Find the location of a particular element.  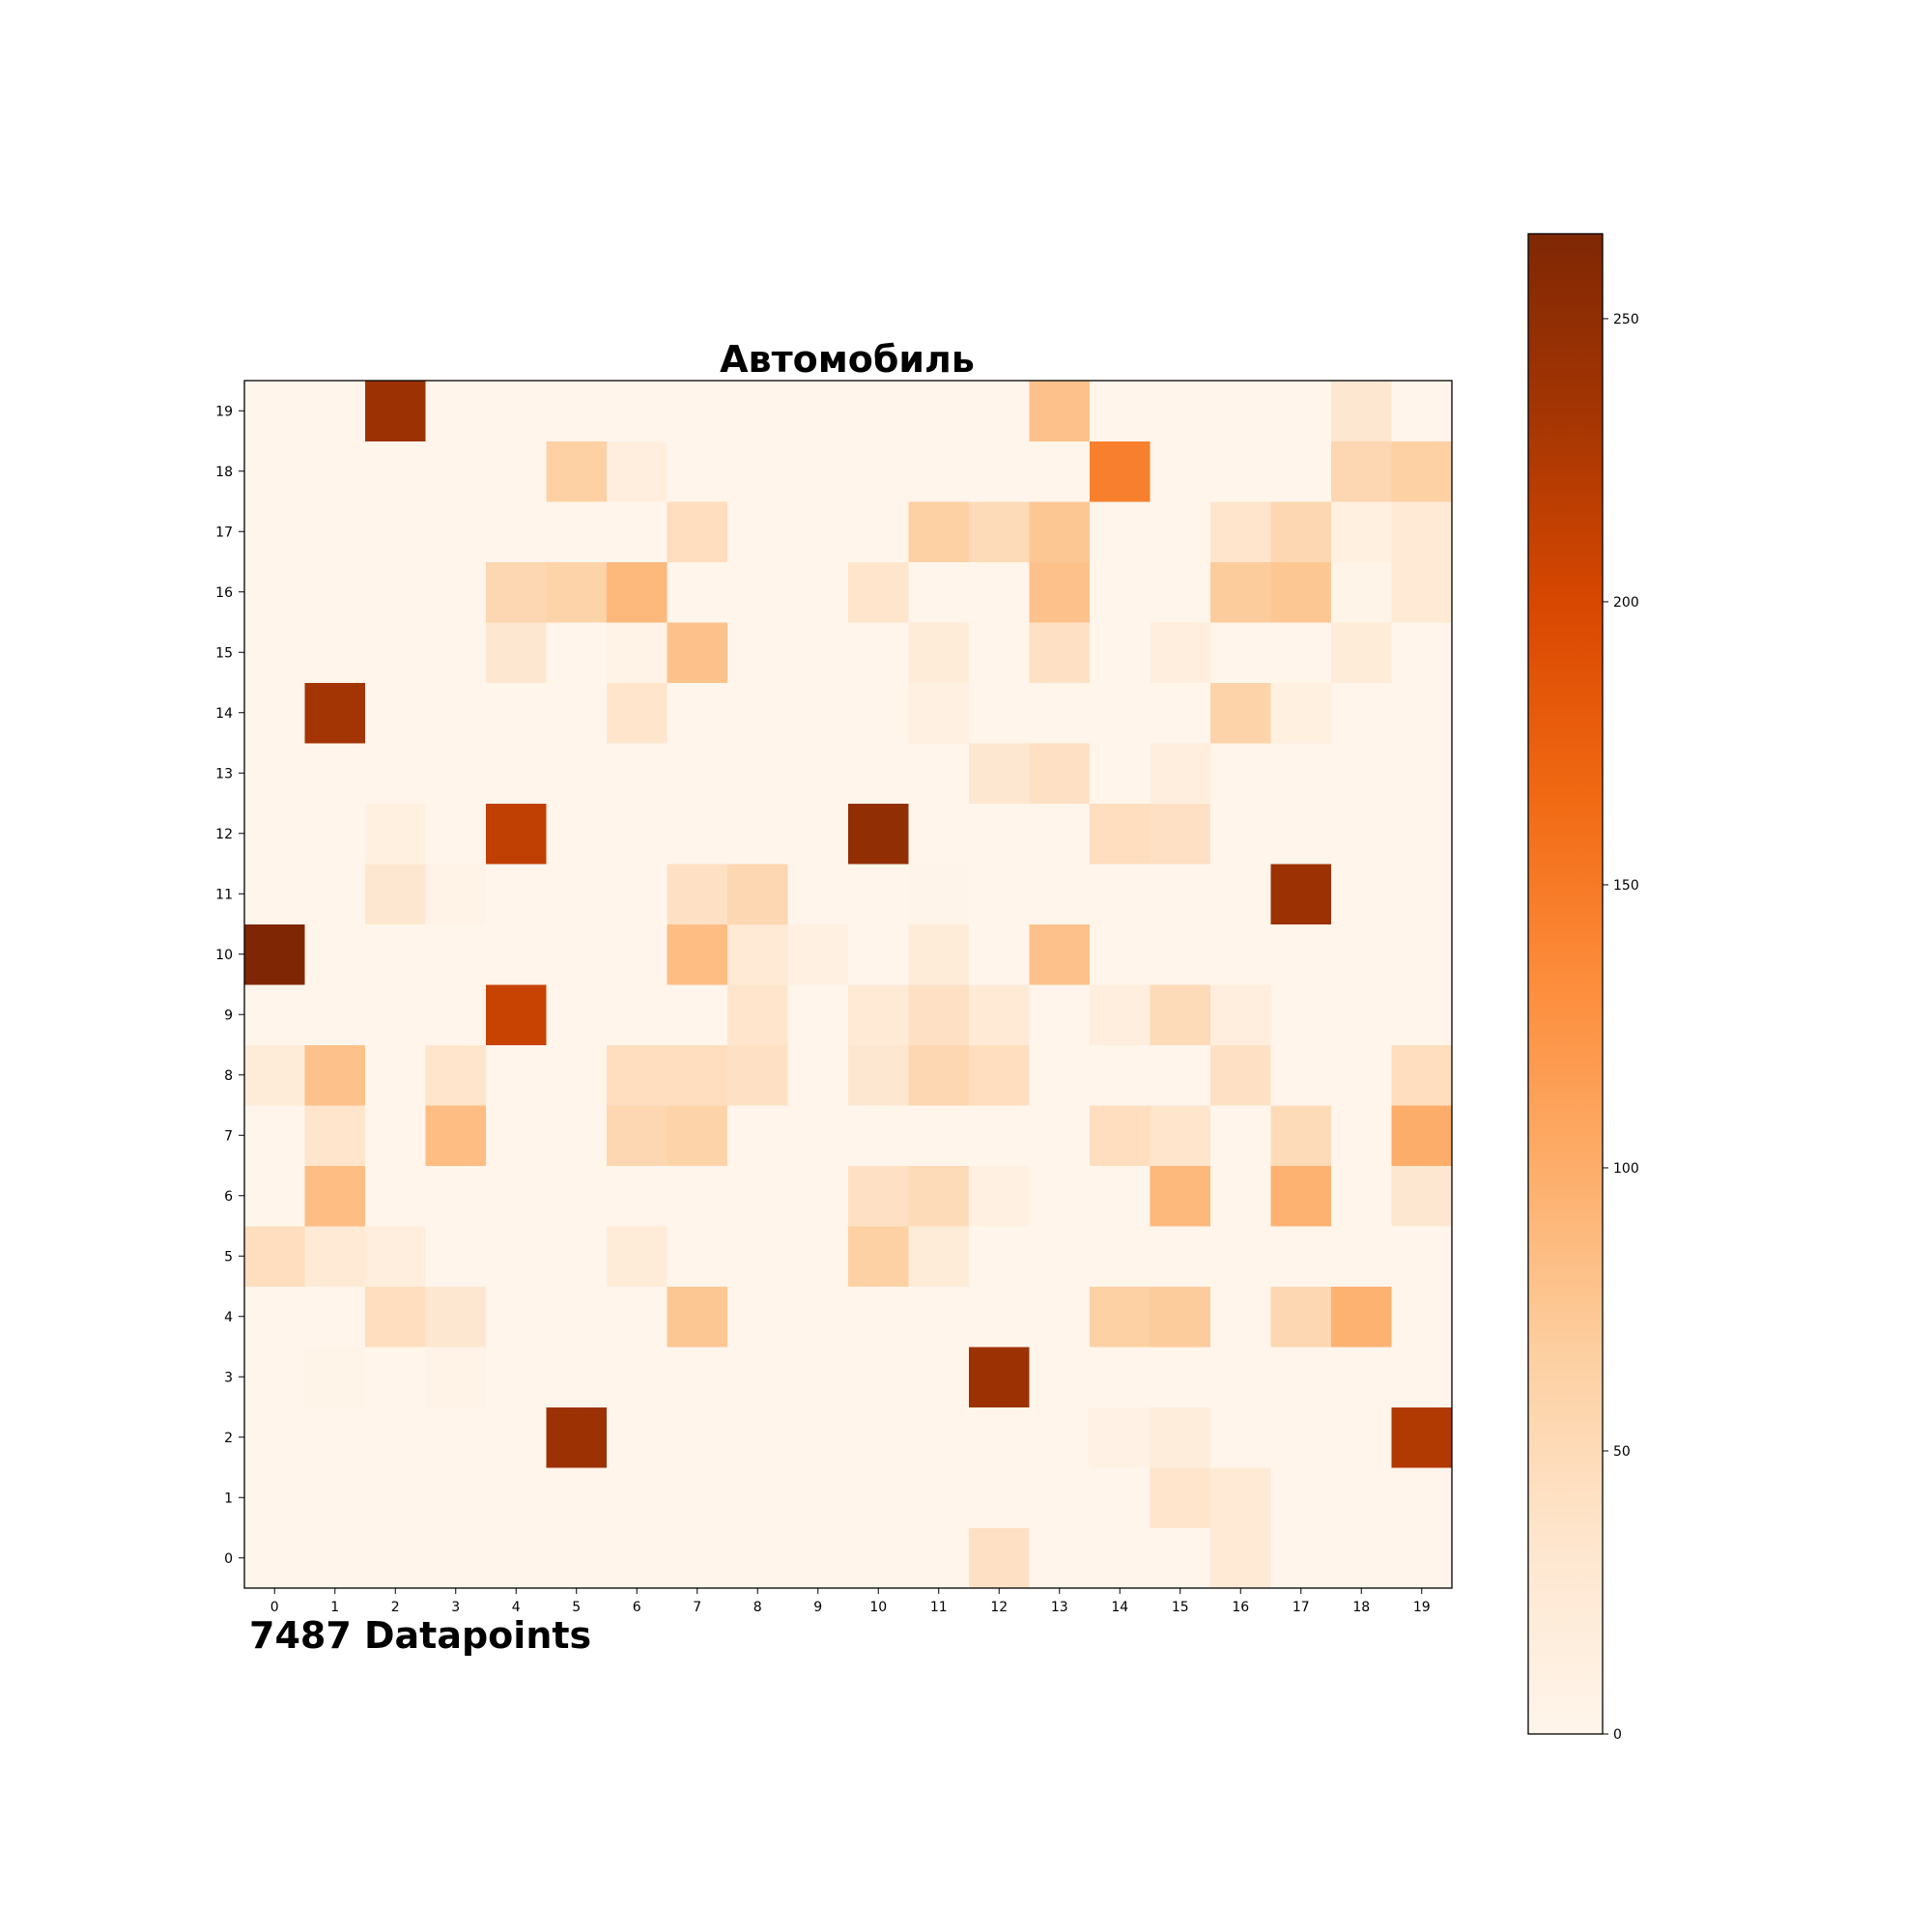

heatmap-cell-r5-c8 is located at coordinates (757, 1256).